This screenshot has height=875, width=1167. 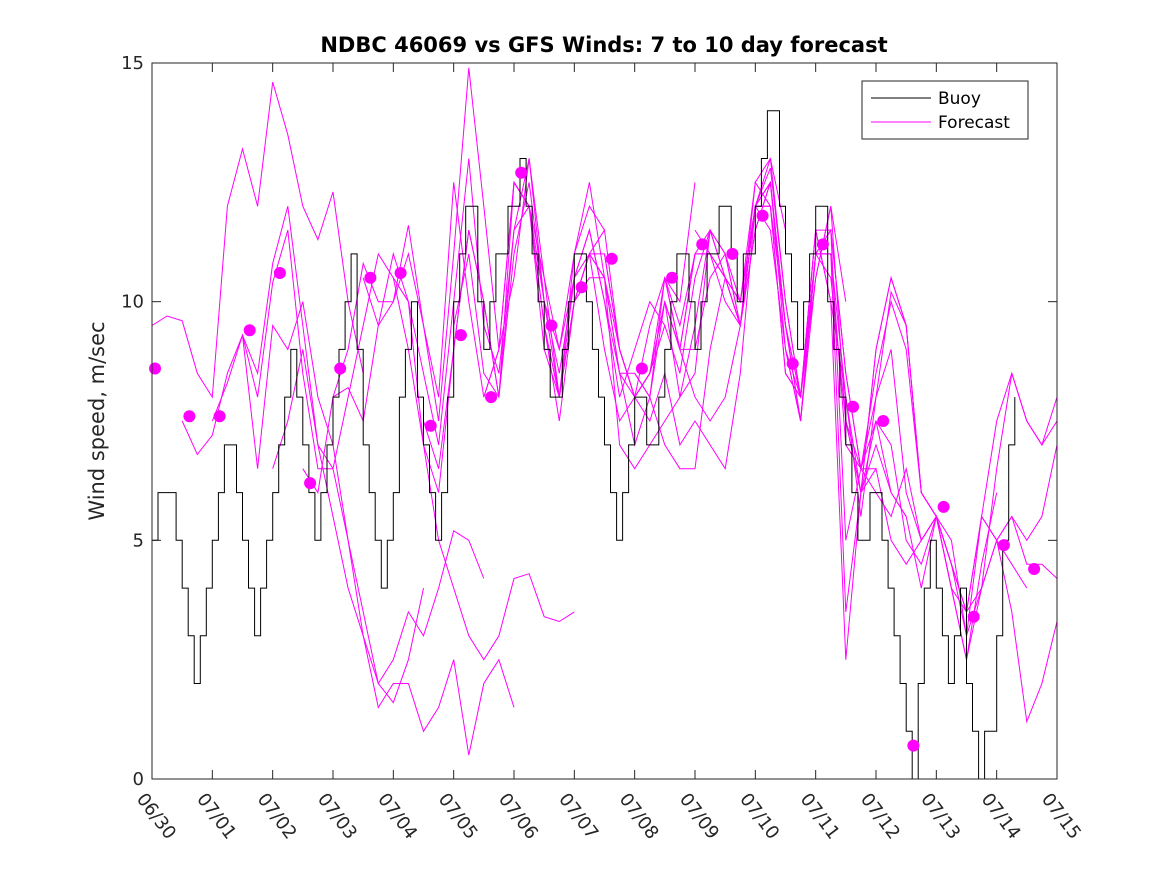 I want to click on legend: Buoy Forecast, so click(x=945, y=110).